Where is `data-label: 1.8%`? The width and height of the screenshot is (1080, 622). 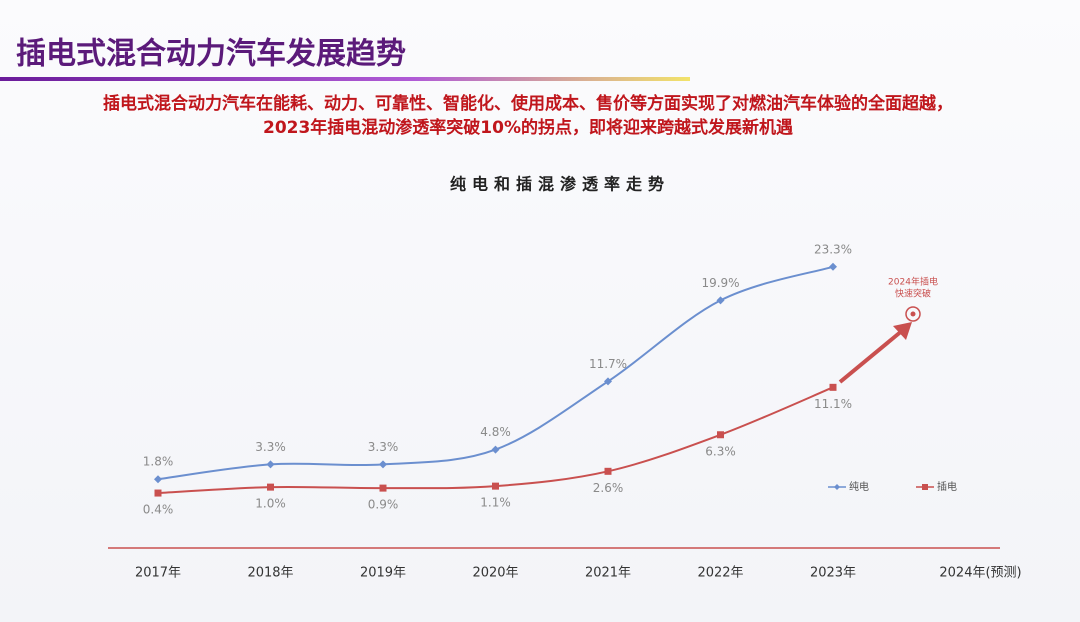 data-label: 1.8% is located at coordinates (158, 462).